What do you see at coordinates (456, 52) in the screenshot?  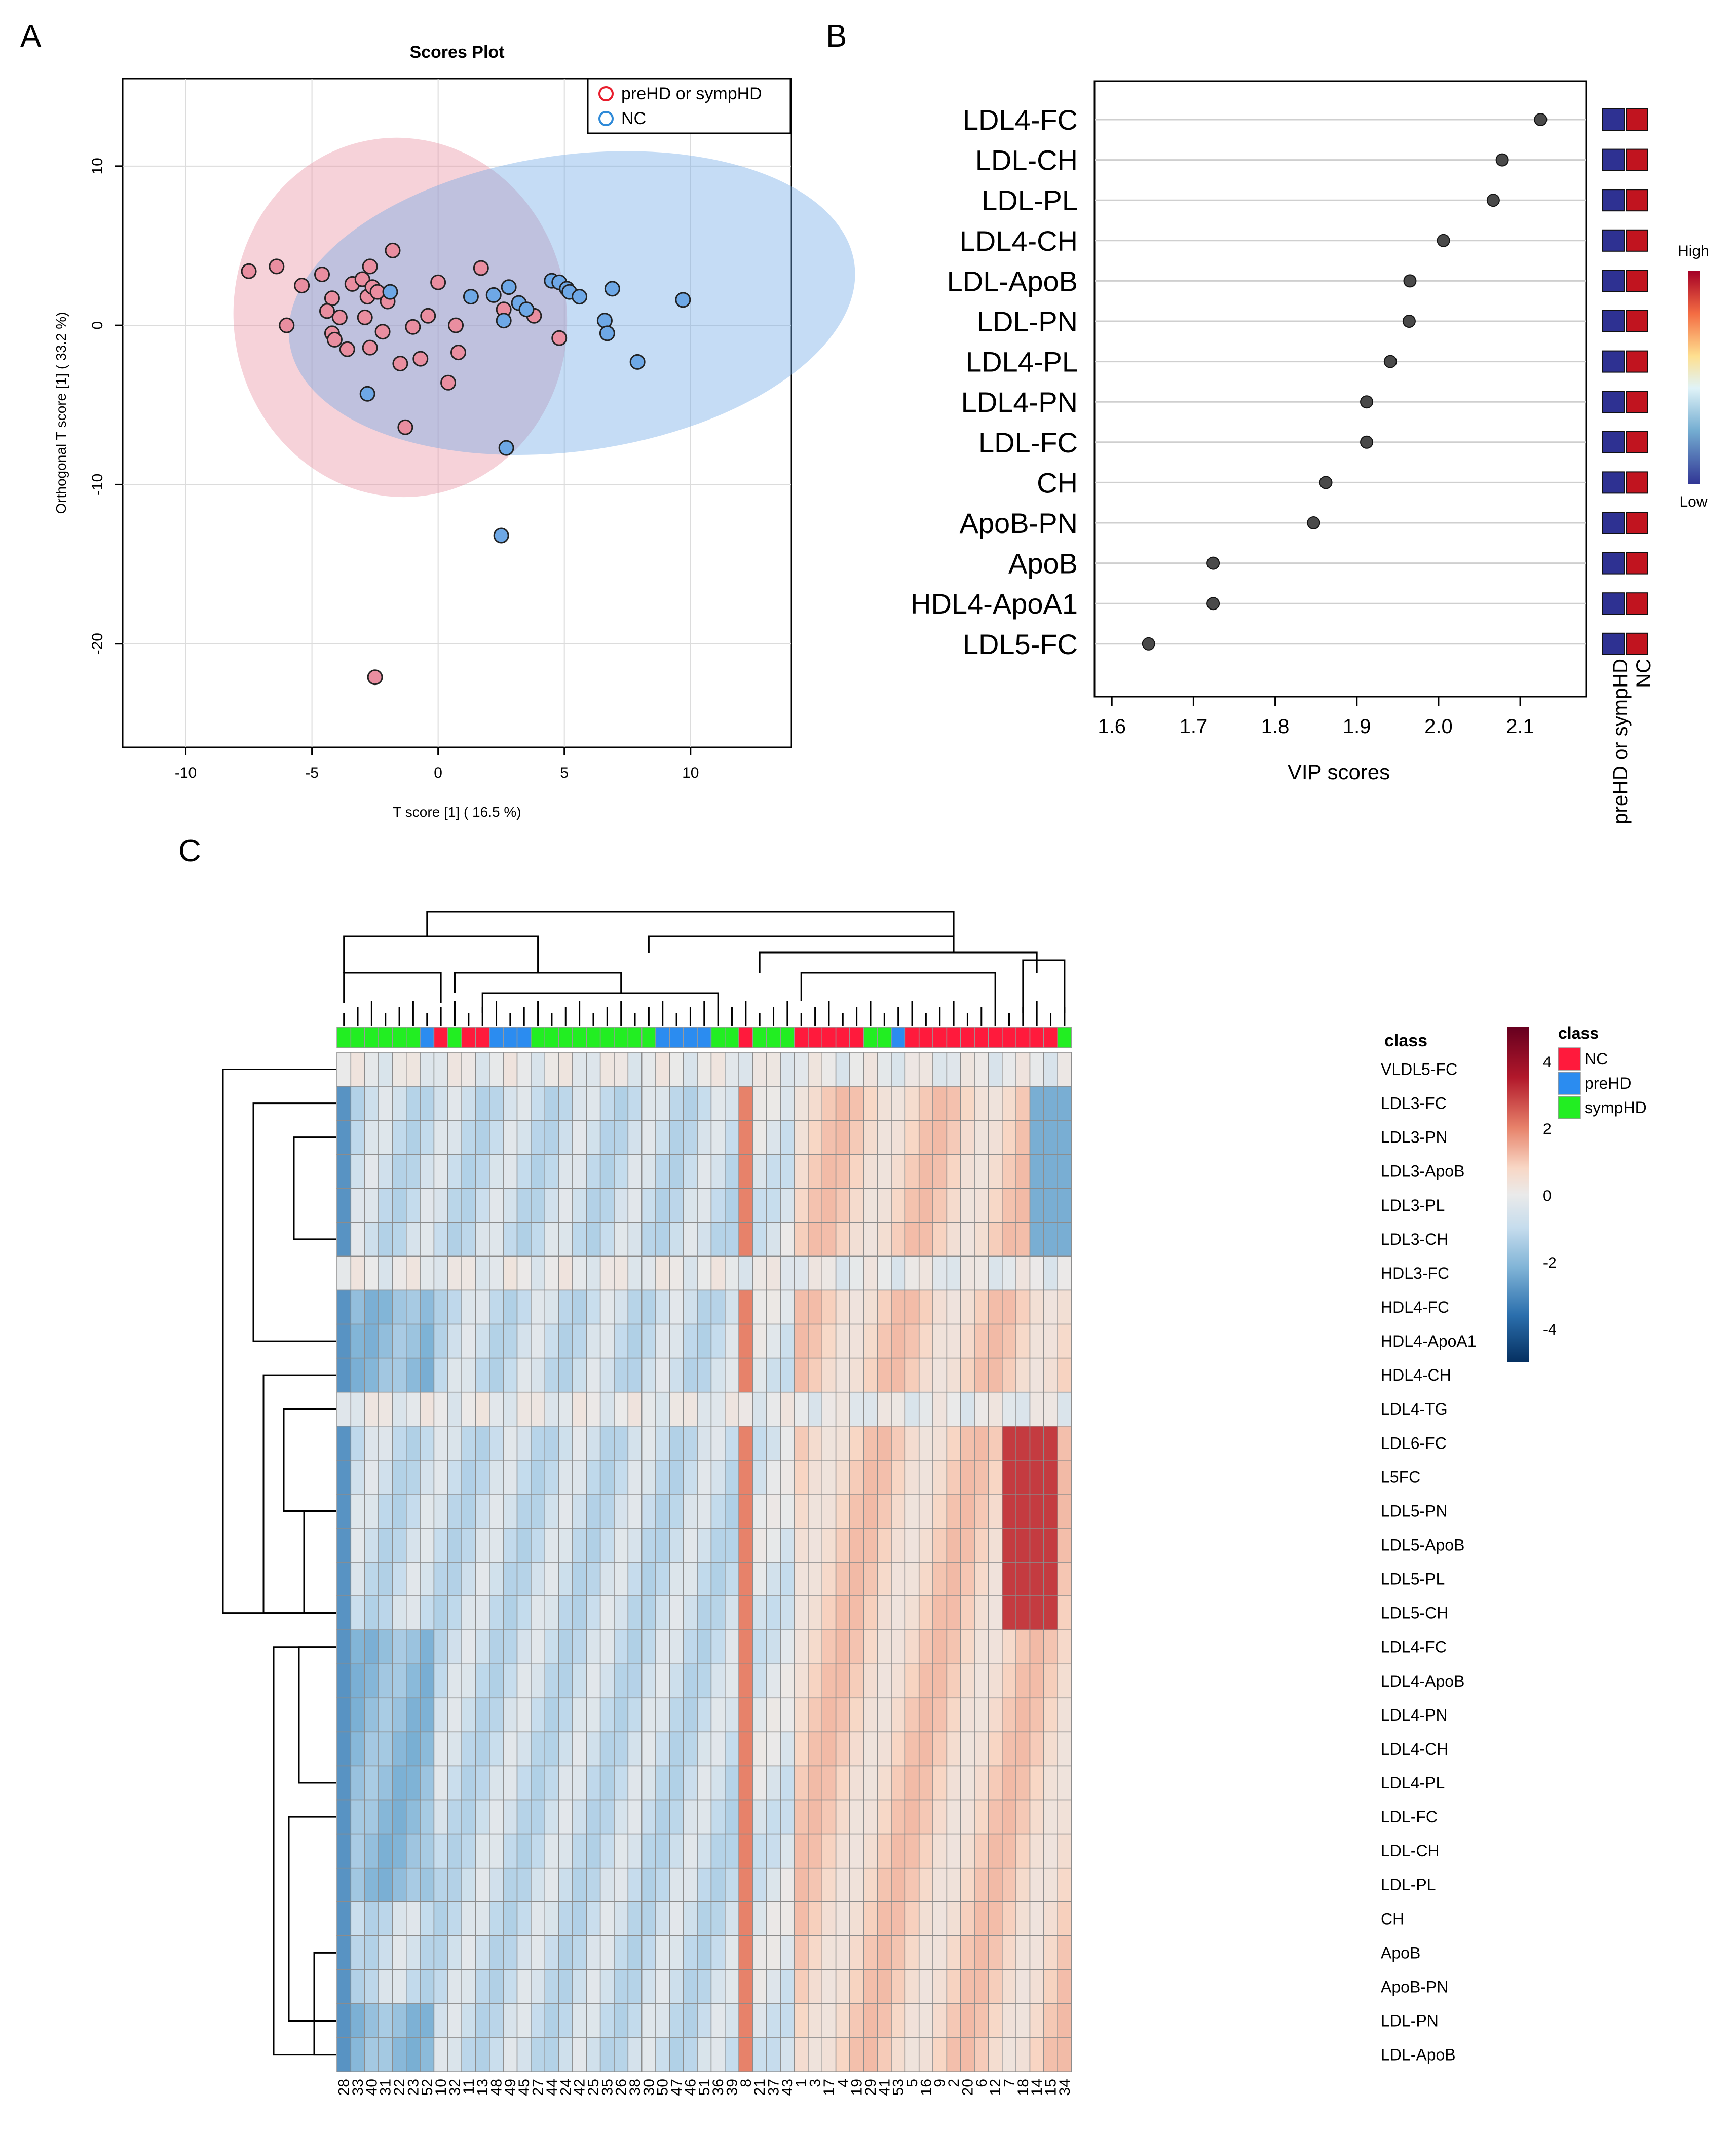 I see `scores-plot-title: Scores Plot` at bounding box center [456, 52].